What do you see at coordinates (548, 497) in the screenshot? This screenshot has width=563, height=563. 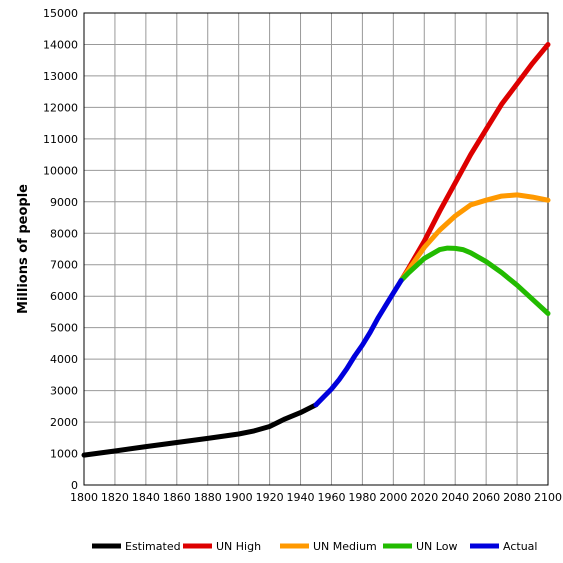 I see `x-tick-label: 2100` at bounding box center [548, 497].